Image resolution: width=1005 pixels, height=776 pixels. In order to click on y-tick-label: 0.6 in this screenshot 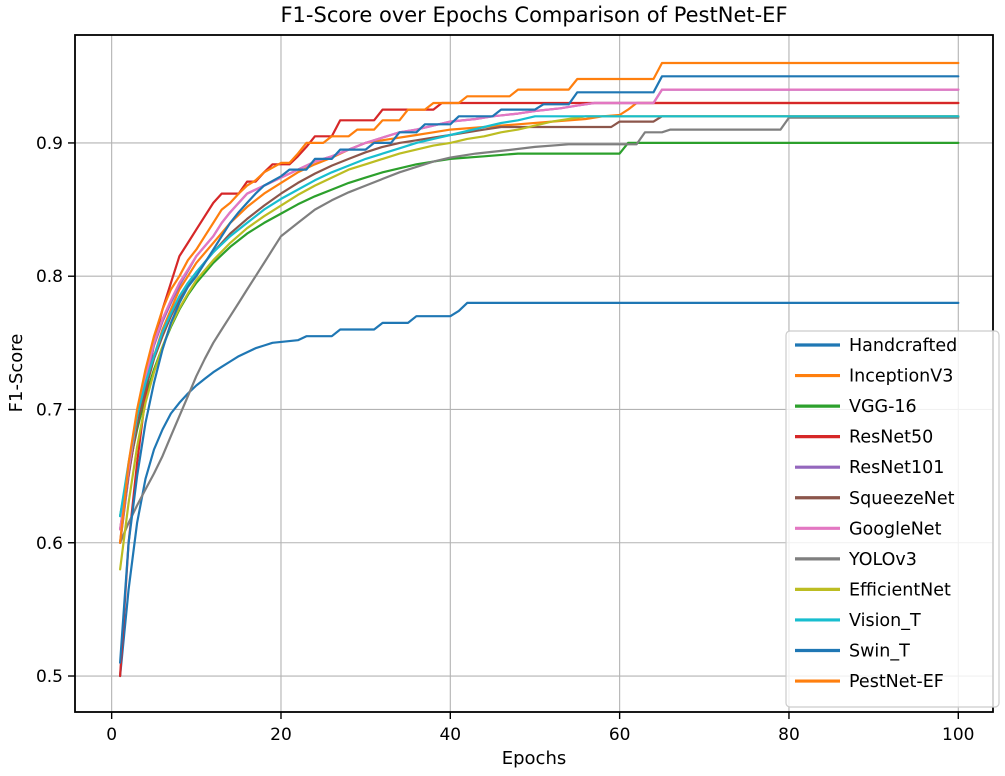, I will do `click(49, 544)`.